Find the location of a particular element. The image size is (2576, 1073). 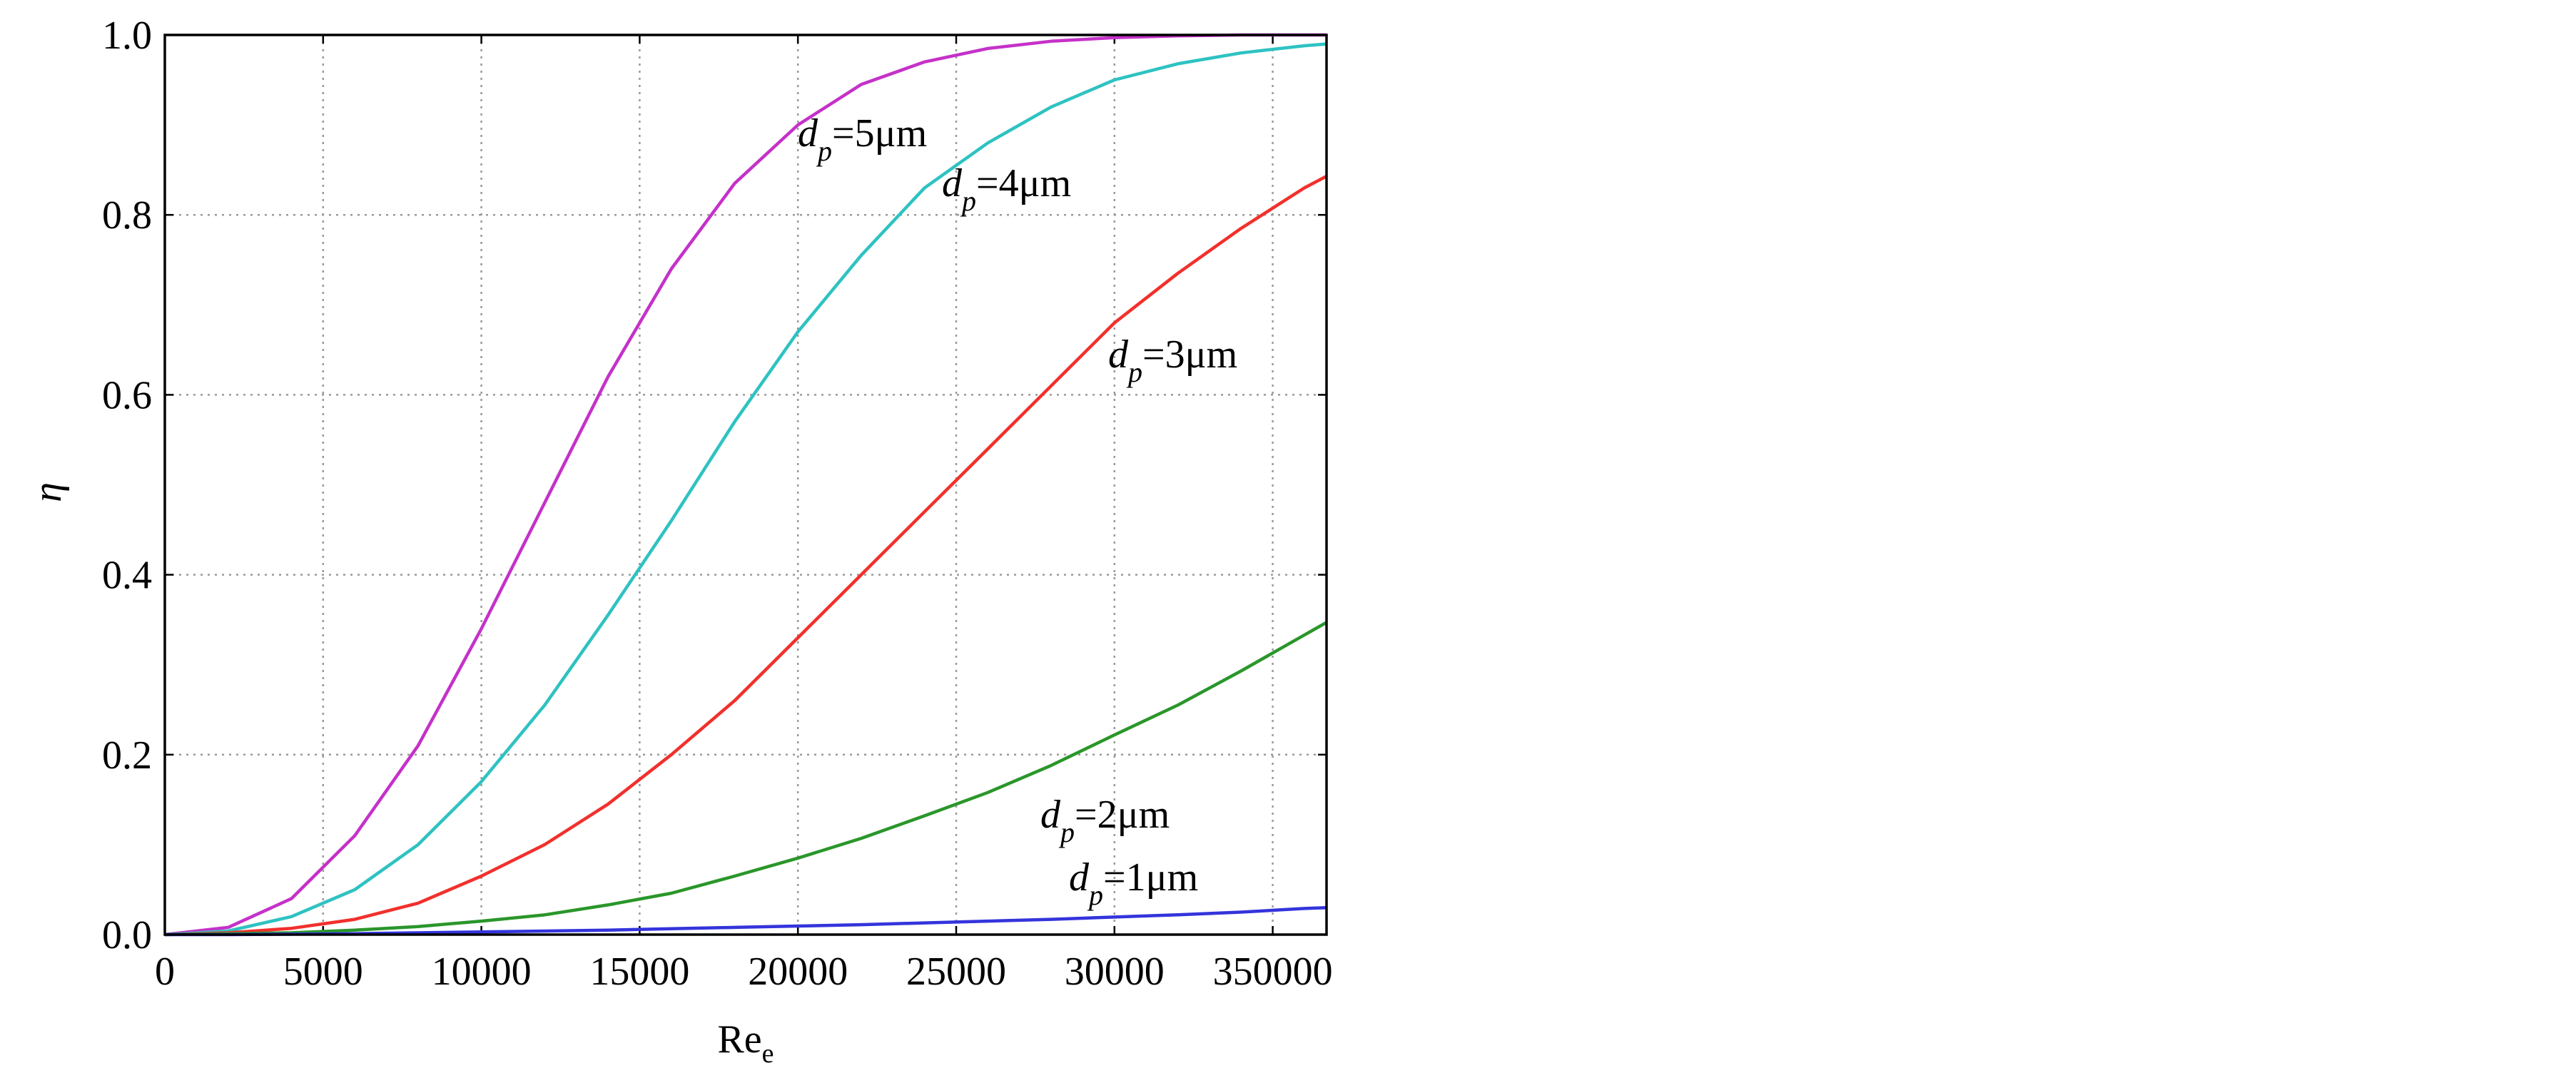

y-axis-label: η is located at coordinates (48, 492).